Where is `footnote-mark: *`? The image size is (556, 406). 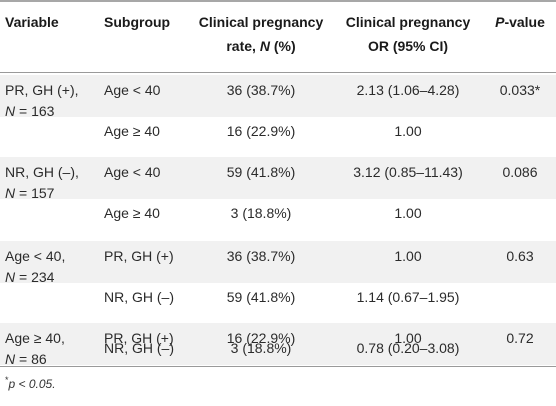 footnote-mark: * is located at coordinates (7, 380).